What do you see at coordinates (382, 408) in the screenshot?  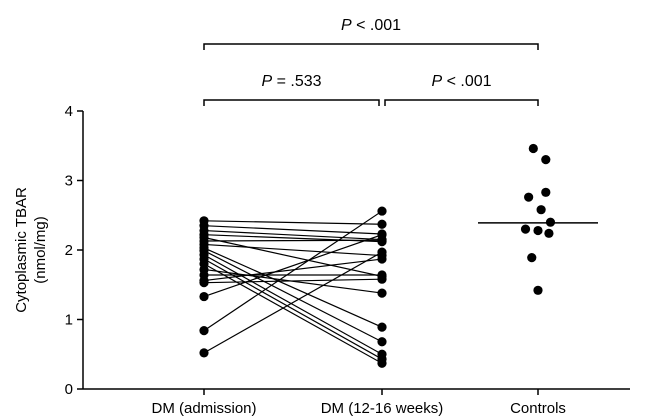 I see `x-category-label: DM (12-16 weeks)` at bounding box center [382, 408].